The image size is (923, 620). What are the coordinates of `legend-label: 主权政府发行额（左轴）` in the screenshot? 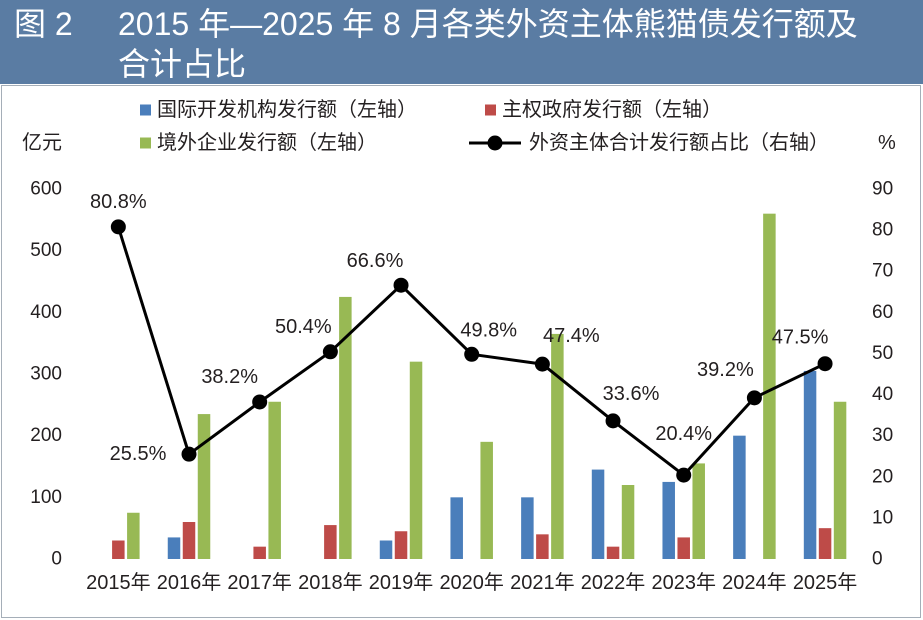 It's located at (612, 109).